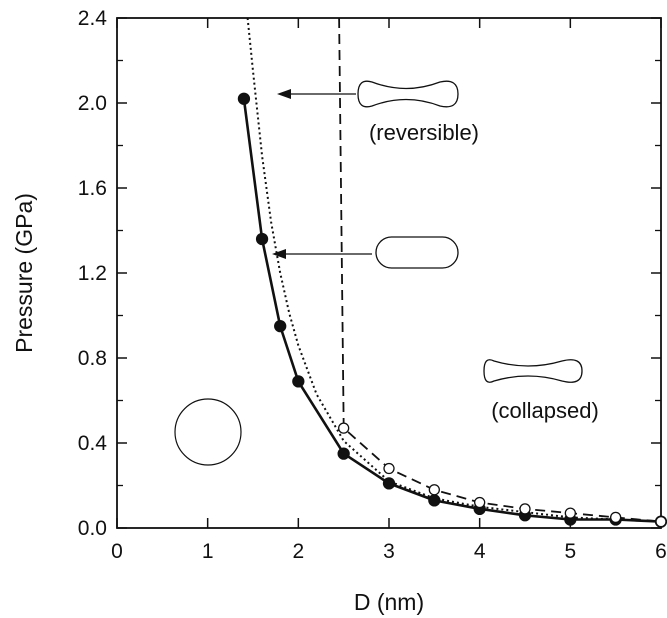  I want to click on oval-shape-icon, so click(417, 252).